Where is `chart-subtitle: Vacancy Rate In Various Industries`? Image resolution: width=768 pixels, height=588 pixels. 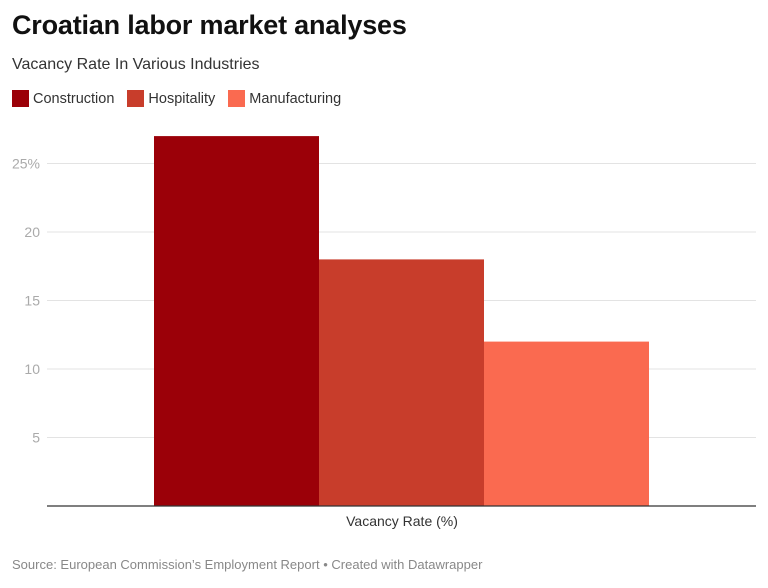 chart-subtitle: Vacancy Rate In Various Industries is located at coordinates (136, 64).